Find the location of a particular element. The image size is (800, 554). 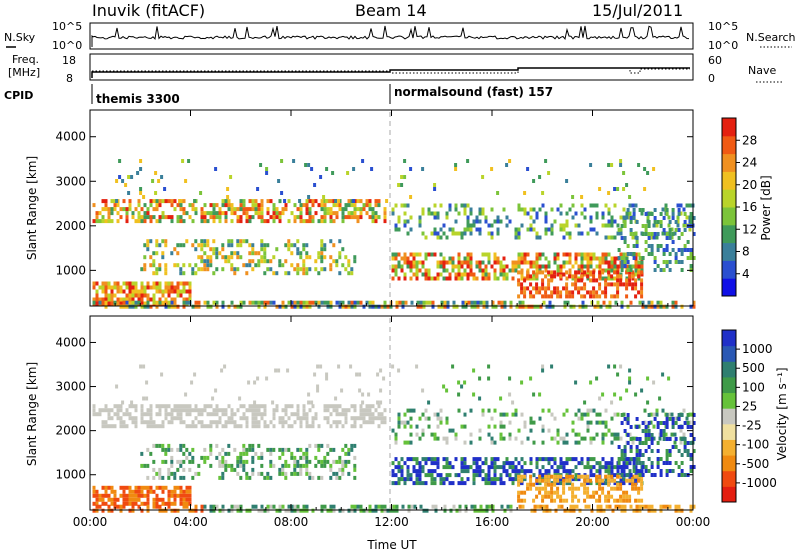

y-tick-label: 3000 is located at coordinates (70, 181).